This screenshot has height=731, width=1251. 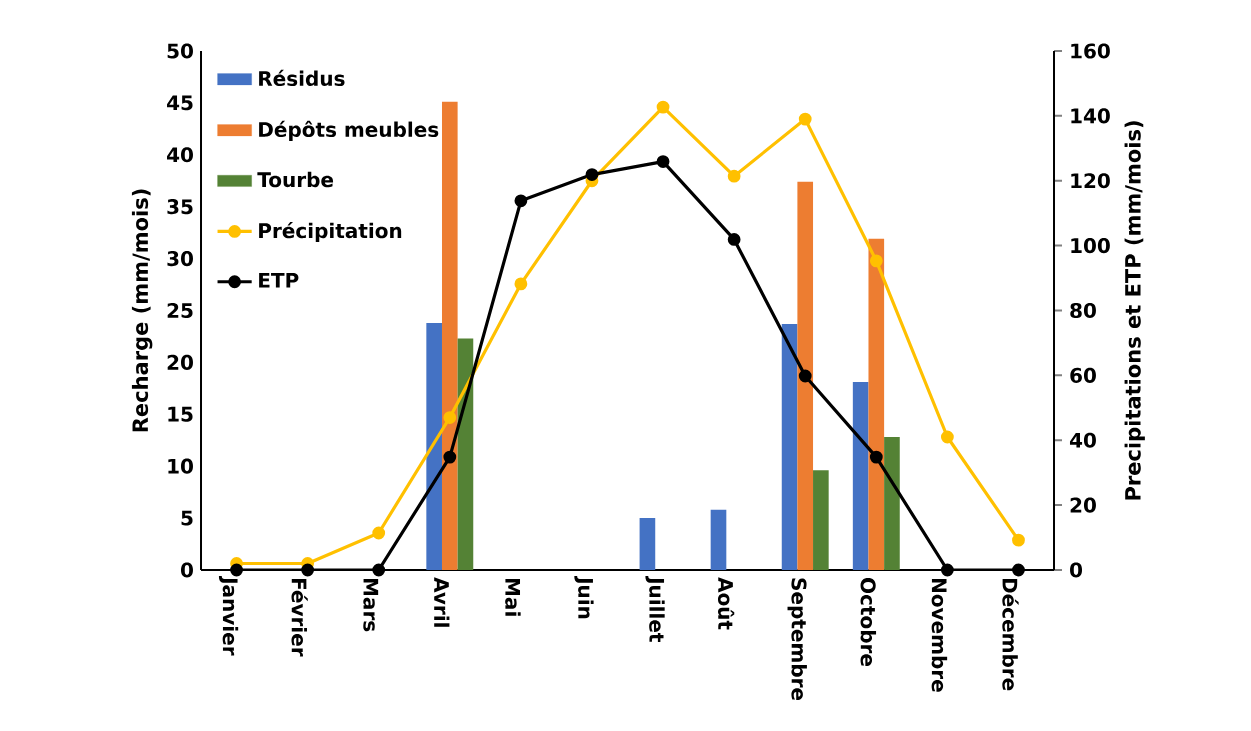 What do you see at coordinates (180, 414) in the screenshot?
I see `y-tick-label: 15` at bounding box center [180, 414].